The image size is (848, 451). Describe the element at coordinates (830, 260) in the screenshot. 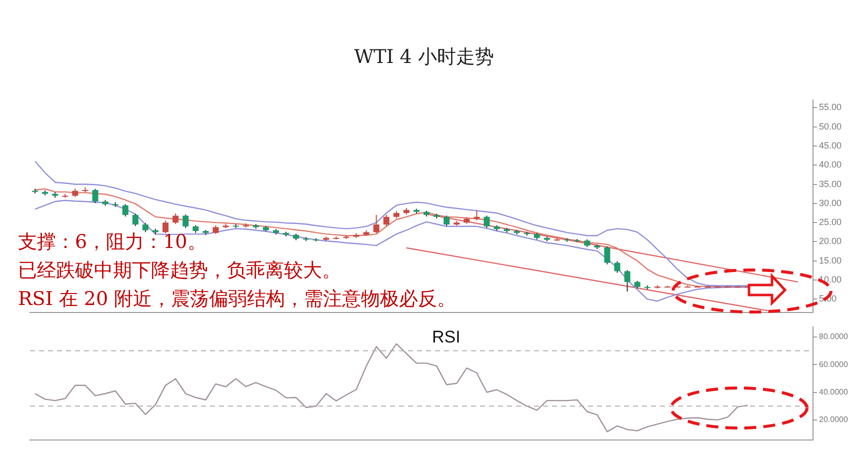

I see `y-tick-label: 15.00` at that location.